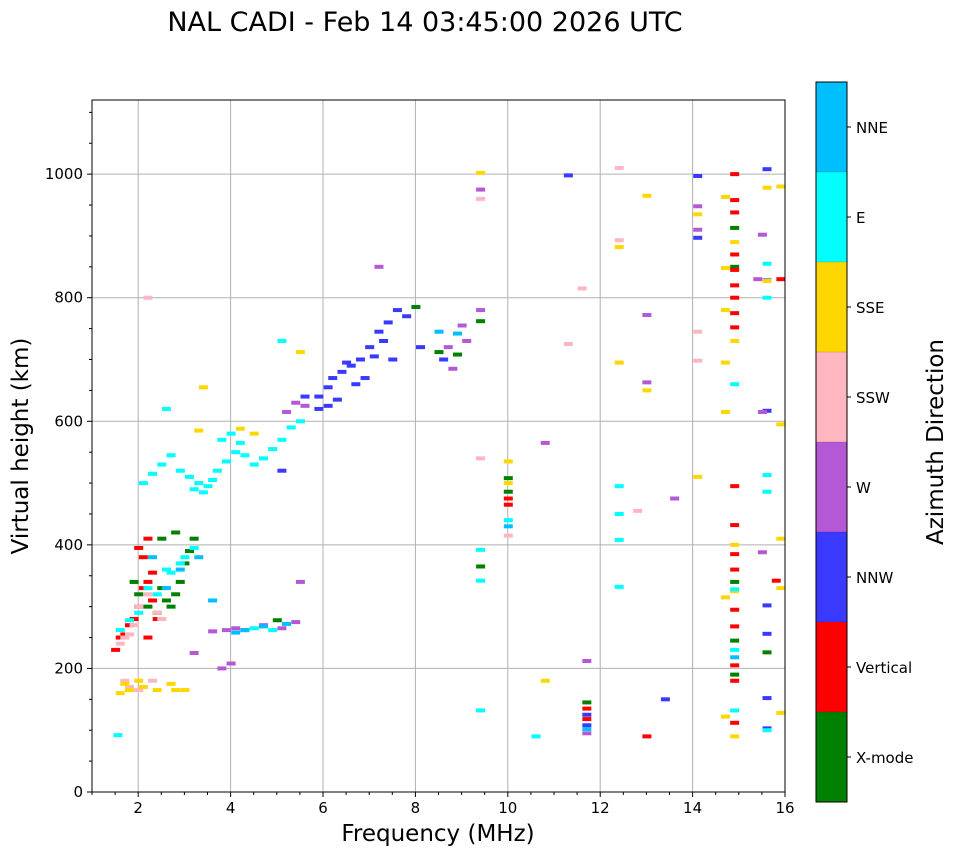 Image resolution: width=958 pixels, height=857 pixels. Describe the element at coordinates (323, 808) in the screenshot. I see `x-tick-label: 6` at that location.